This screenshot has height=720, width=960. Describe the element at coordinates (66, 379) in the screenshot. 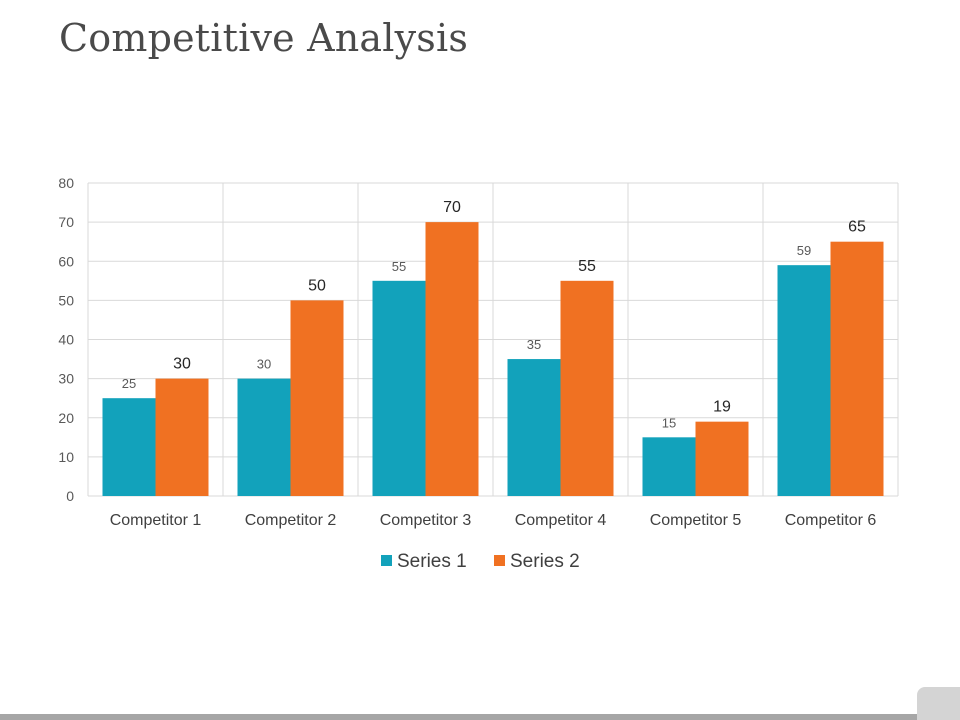

I see `y-tick-label: 30` at that location.